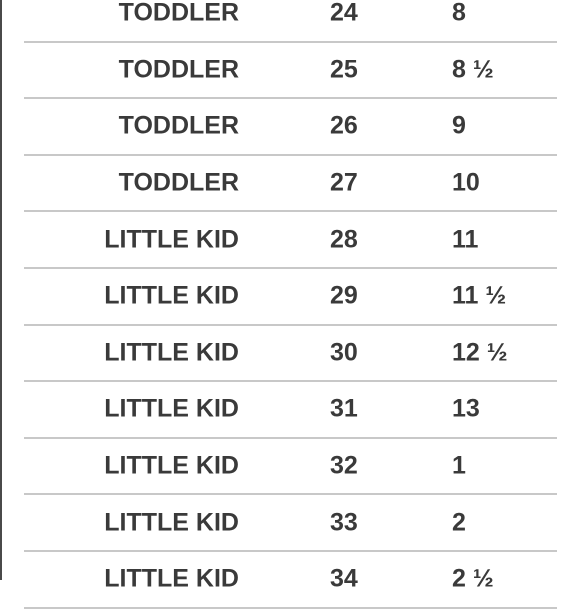  I want to click on page-left-border, so click(1, 290).